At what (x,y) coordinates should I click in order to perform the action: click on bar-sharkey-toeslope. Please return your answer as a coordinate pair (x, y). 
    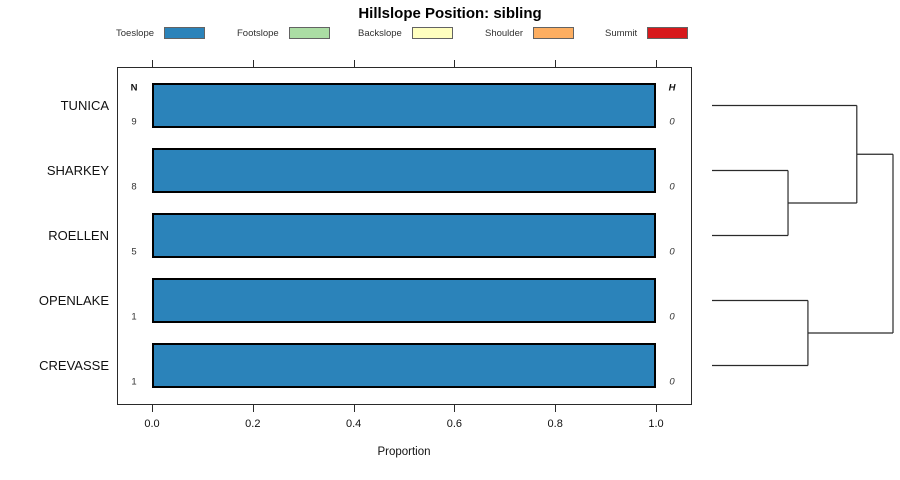
    Looking at the image, I should click on (404, 170).